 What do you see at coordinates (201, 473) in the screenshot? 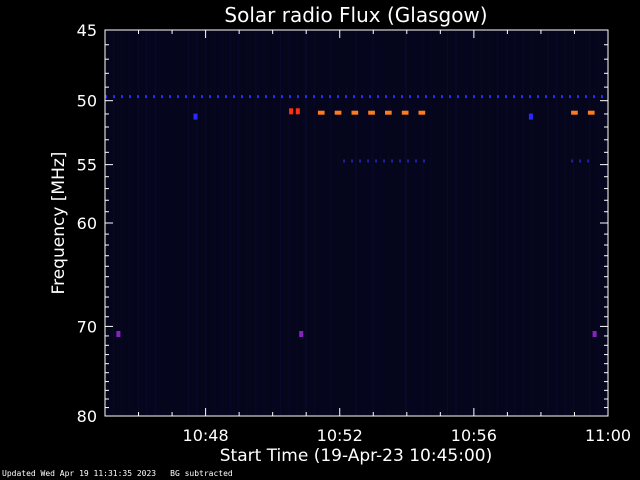
I see `bg-note: BG subtracted` at bounding box center [201, 473].